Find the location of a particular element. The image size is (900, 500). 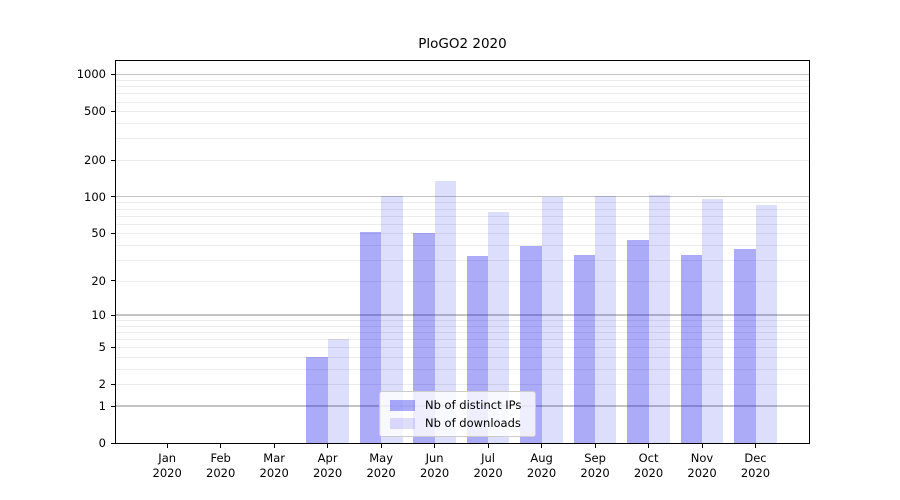

bar-downloads-oct is located at coordinates (659, 318).